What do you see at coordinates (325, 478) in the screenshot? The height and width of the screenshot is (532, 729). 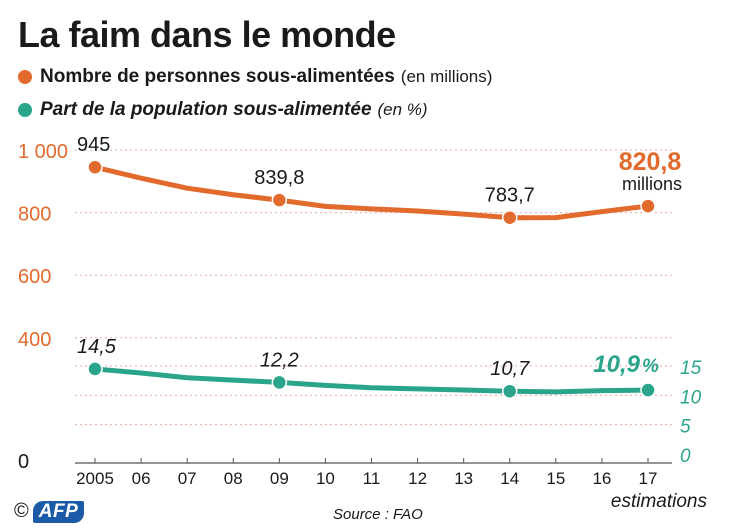 I see `x-tick-label: 10` at bounding box center [325, 478].